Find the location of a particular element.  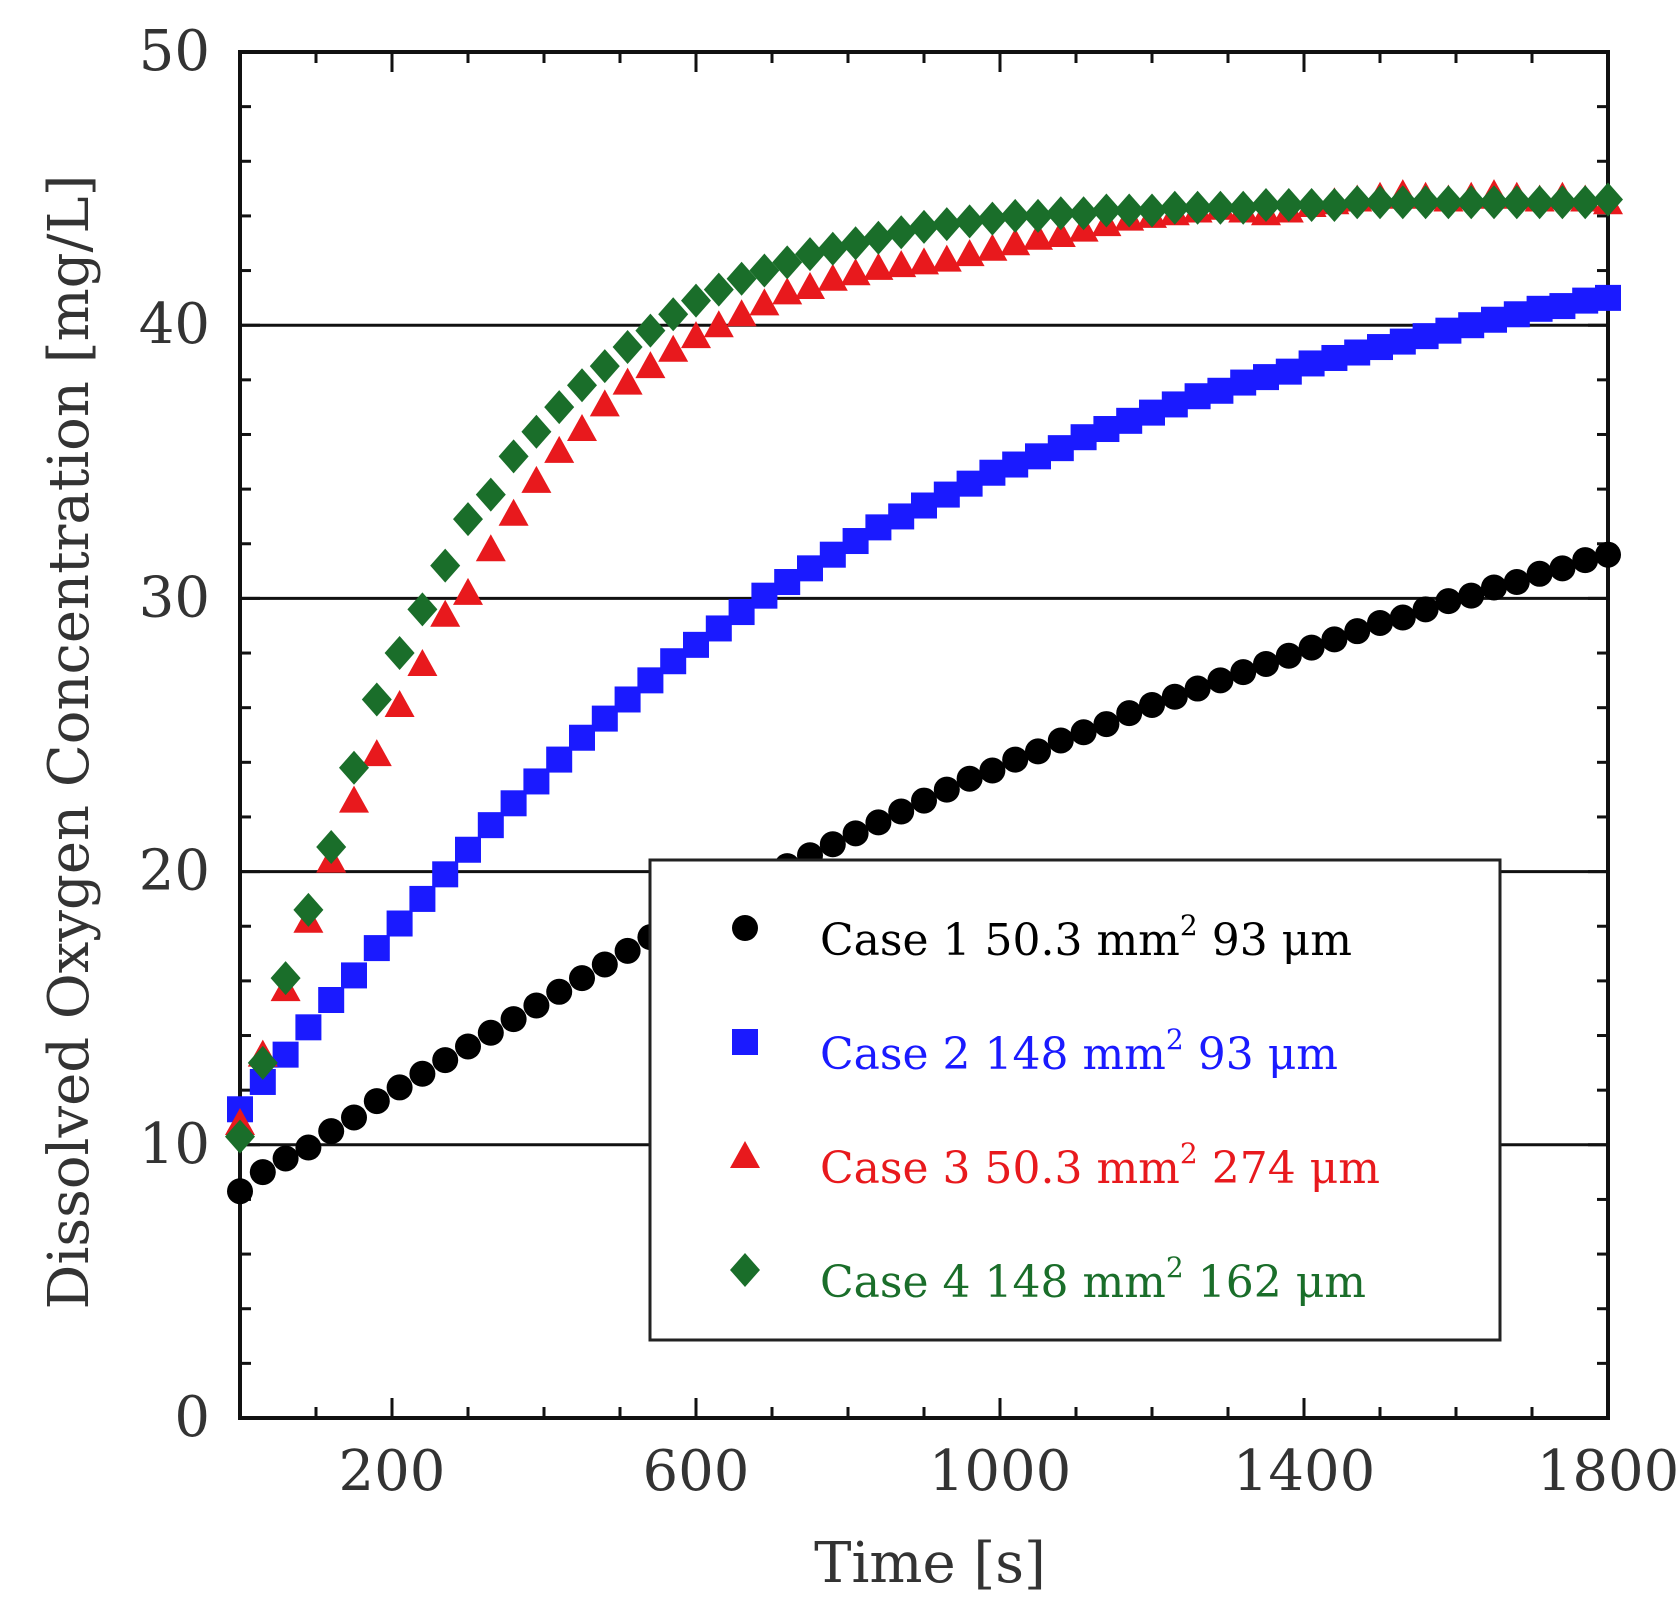

legend-label-1: Case 1 50.3 mm2 93 μm is located at coordinates (1086, 937).